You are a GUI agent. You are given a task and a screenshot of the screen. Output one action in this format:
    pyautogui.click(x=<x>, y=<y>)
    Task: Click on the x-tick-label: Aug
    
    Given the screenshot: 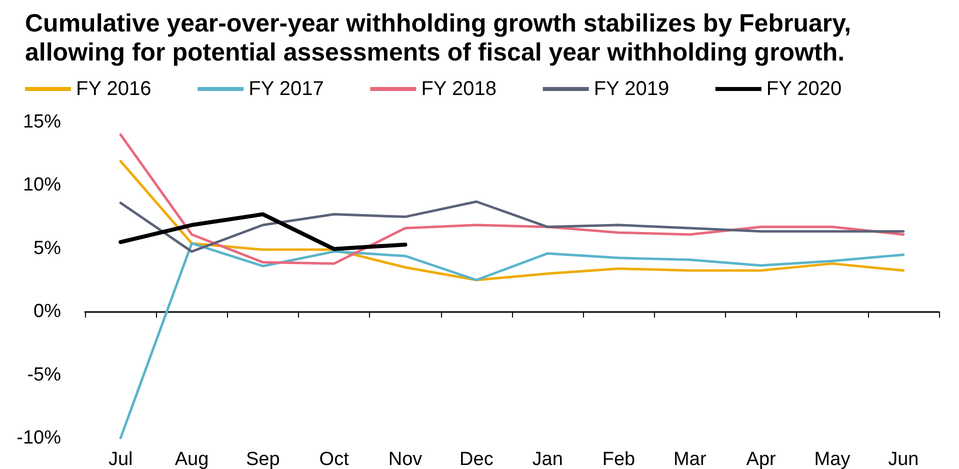 What is the action you would take?
    pyautogui.click(x=191, y=459)
    